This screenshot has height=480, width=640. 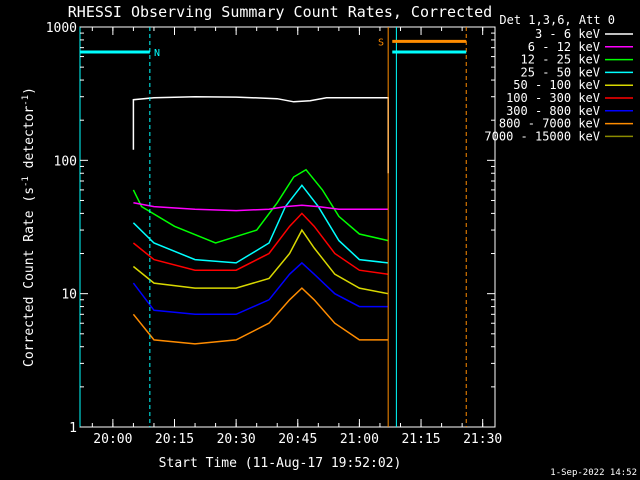 What do you see at coordinates (560, 60) in the screenshot?
I see `legend-label: 12 - 25 keV` at bounding box center [560, 60].